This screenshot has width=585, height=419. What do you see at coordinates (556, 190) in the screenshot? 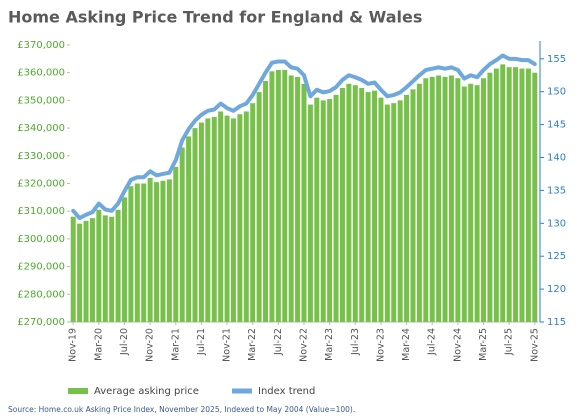
I see `y2-tick-label: 135` at bounding box center [556, 190].